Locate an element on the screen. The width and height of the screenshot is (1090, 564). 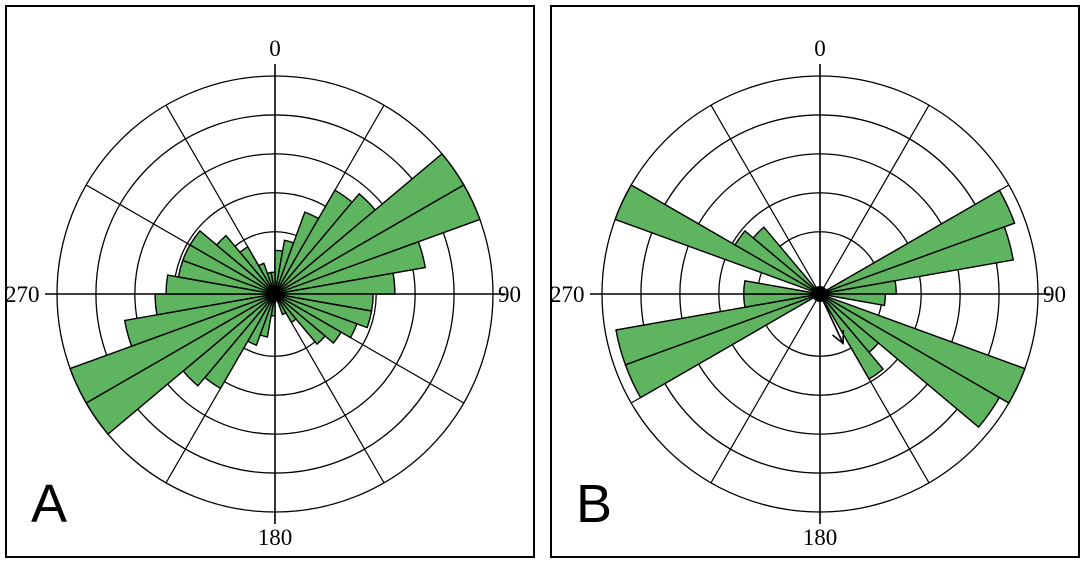
mean-direction-arrow is located at coordinates (831, 318).